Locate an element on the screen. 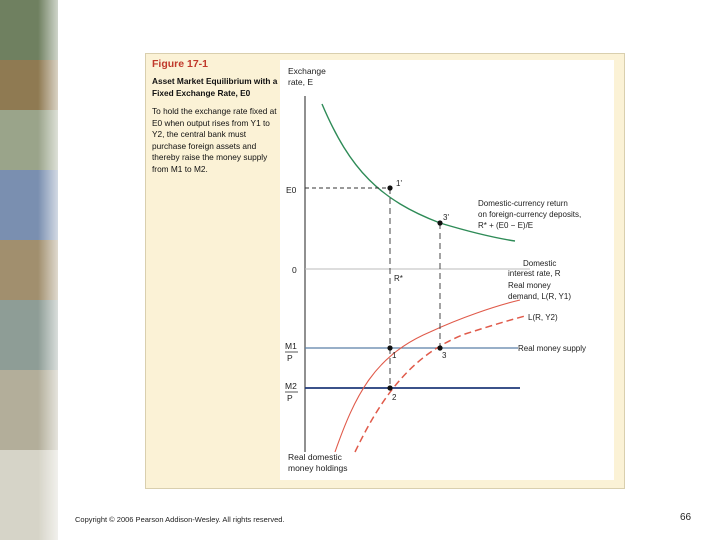 Image resolution: width=720 pixels, height=540 pixels. top-axis-label-line1: Exchange is located at coordinates (307, 71).